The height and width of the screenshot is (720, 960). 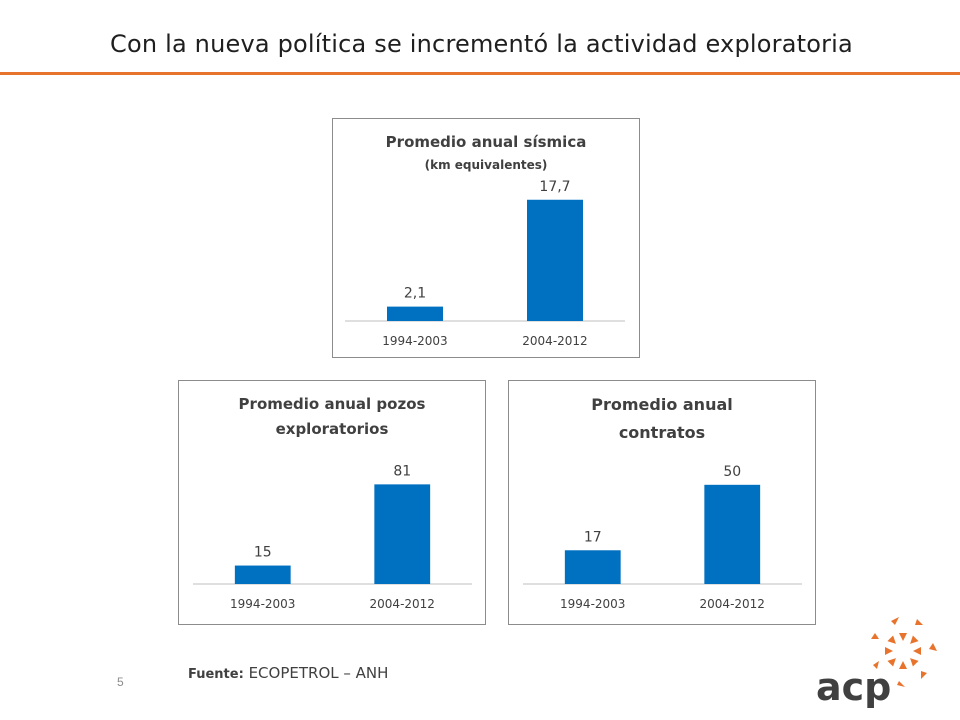 What do you see at coordinates (120, 682) in the screenshot?
I see `page-number: 5` at bounding box center [120, 682].